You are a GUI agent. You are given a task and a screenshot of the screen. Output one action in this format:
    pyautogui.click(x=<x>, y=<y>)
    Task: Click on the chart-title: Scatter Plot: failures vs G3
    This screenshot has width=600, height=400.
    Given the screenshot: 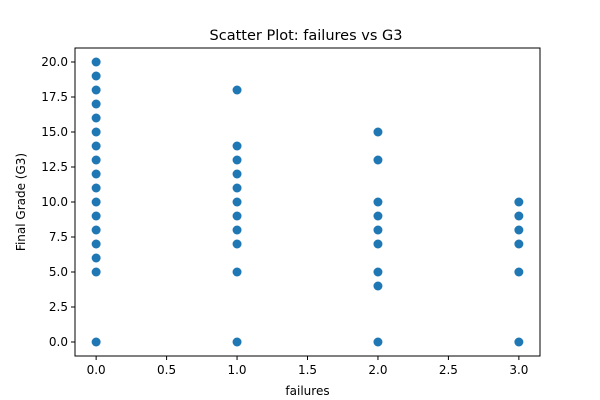 What is the action you would take?
    pyautogui.click(x=306, y=36)
    